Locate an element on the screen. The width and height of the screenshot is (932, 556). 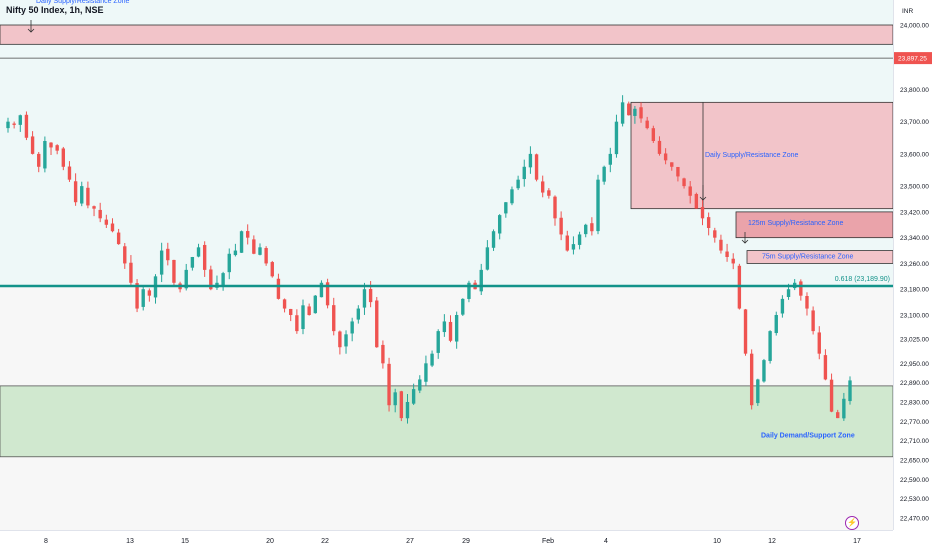
time-axis: 8 13 15 20 22 27 29 Feb 4 10 12 17 is located at coordinates (446, 540).